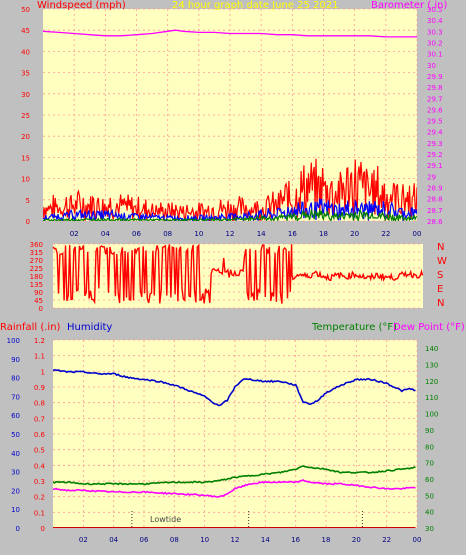 The width and height of the screenshot is (466, 555). Describe the element at coordinates (25, 180) in the screenshot. I see `wind-tick-label: 10` at that location.